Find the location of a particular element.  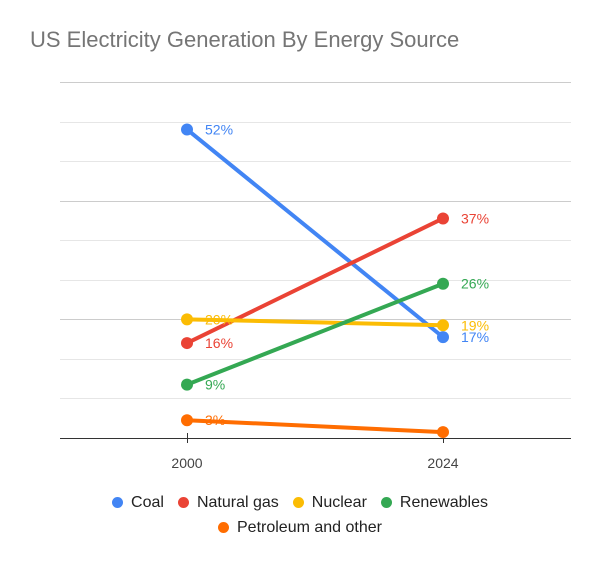

series-renewables is located at coordinates (315, 334).